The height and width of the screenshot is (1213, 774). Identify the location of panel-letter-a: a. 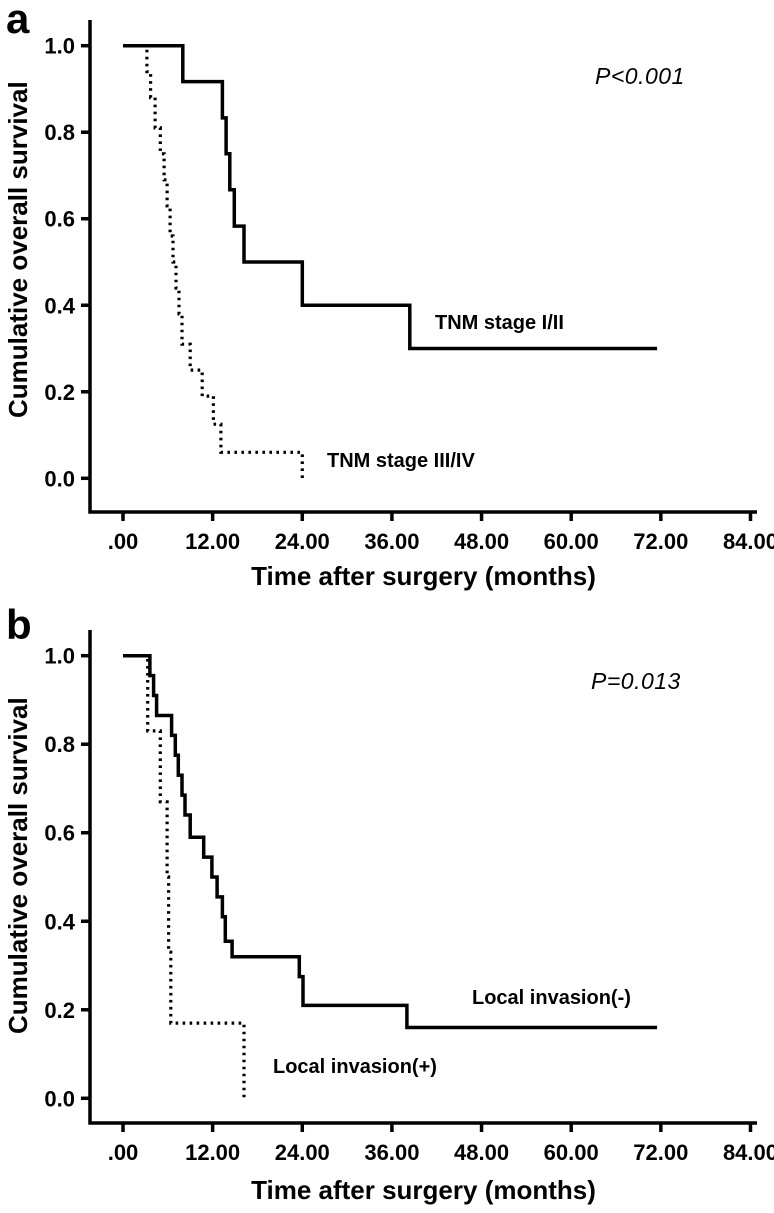
(18, 21).